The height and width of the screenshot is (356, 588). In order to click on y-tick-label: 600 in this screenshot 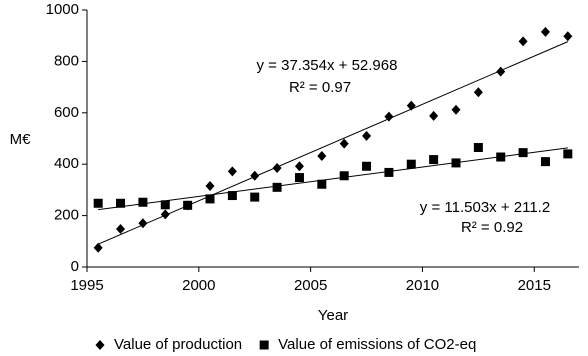, I will do `click(66, 112)`.